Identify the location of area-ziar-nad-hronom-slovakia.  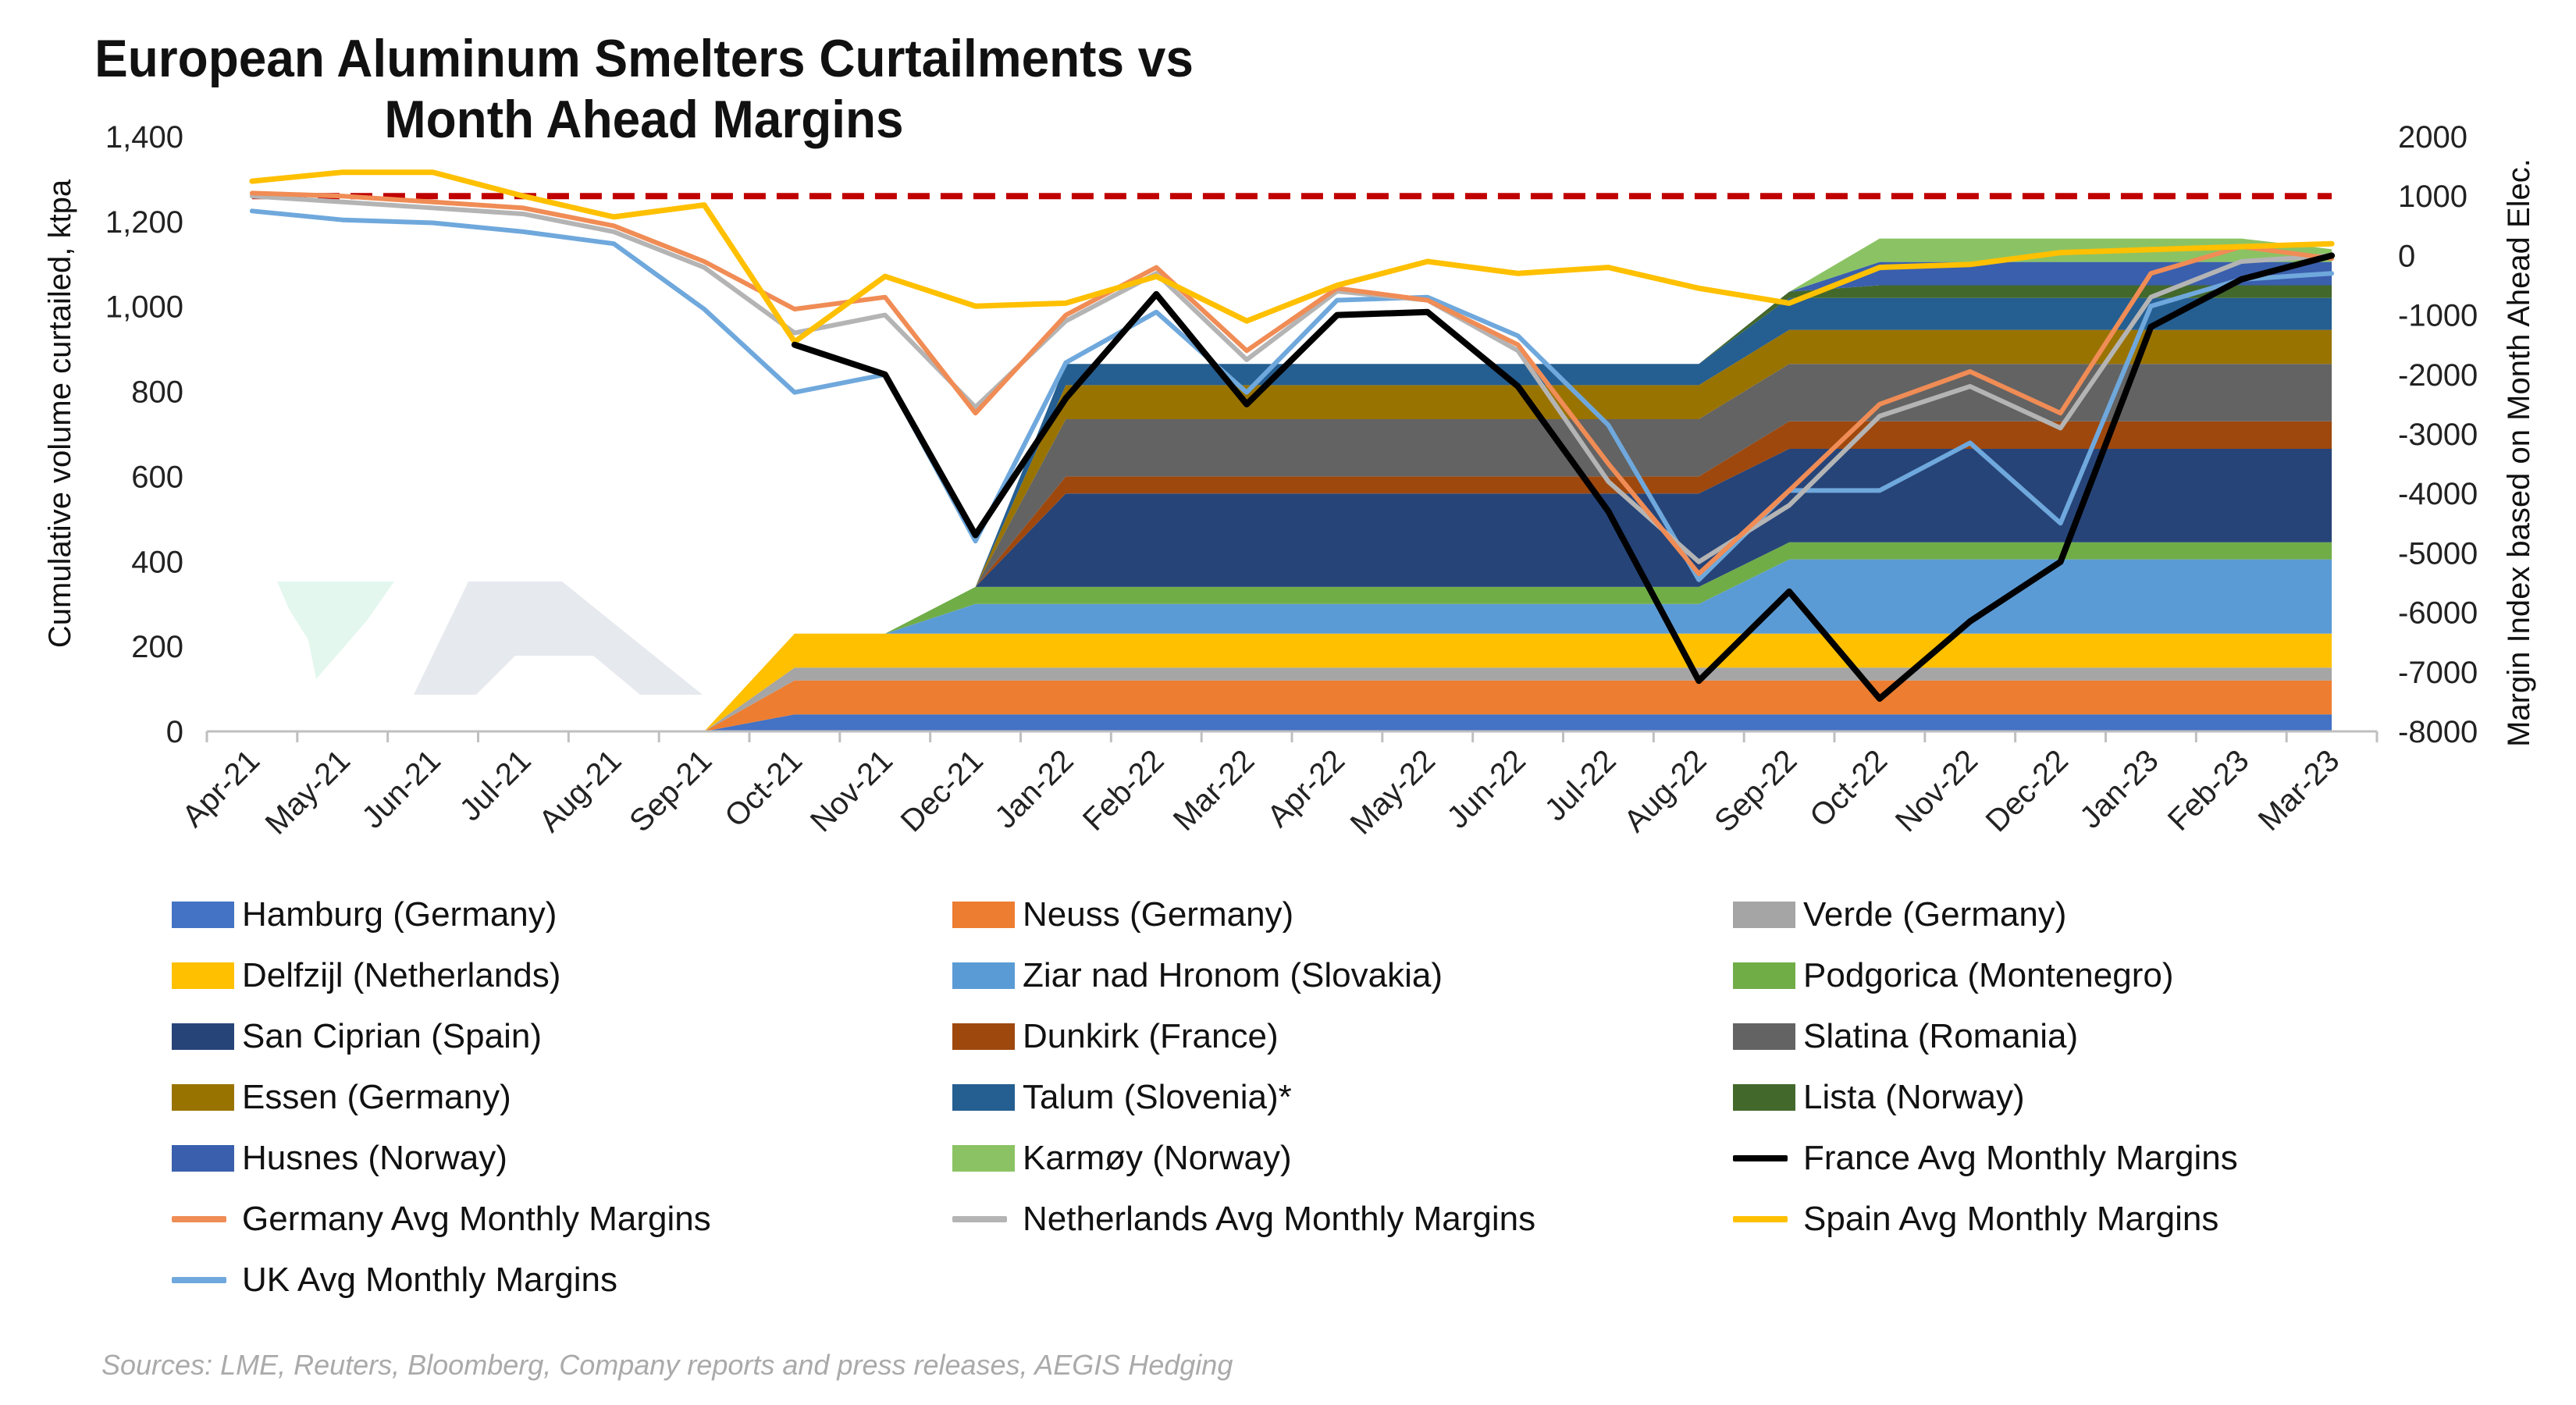
(1291, 645).